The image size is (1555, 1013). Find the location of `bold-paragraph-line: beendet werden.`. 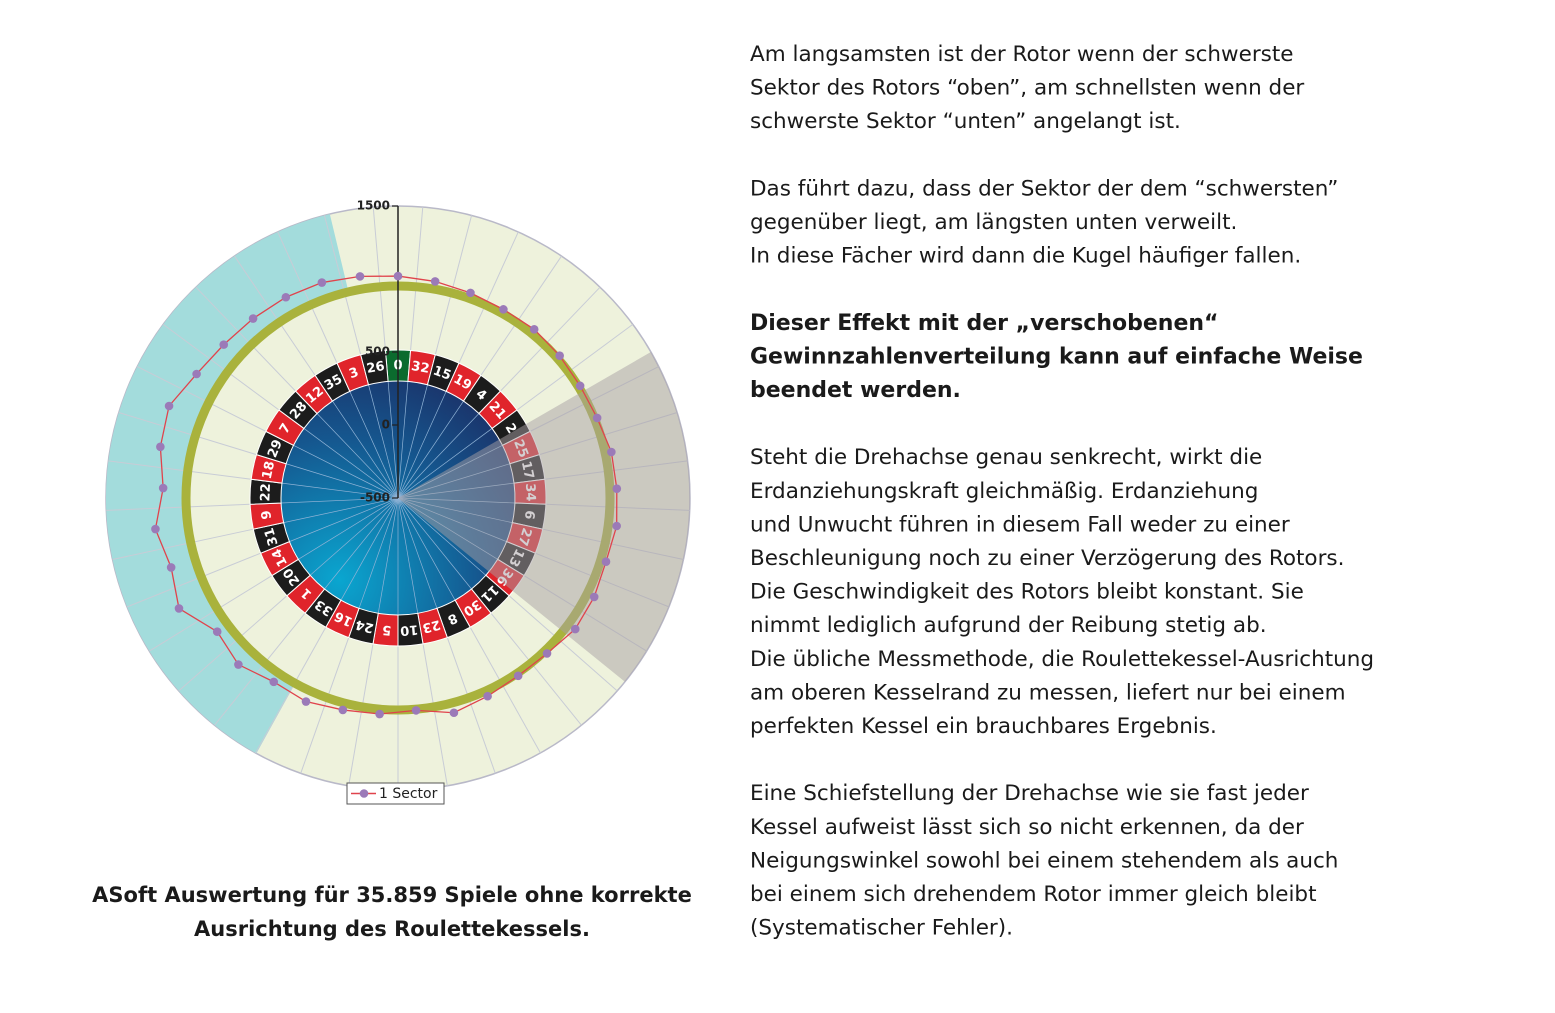

bold-paragraph-line: beendet werden. is located at coordinates (855, 390).